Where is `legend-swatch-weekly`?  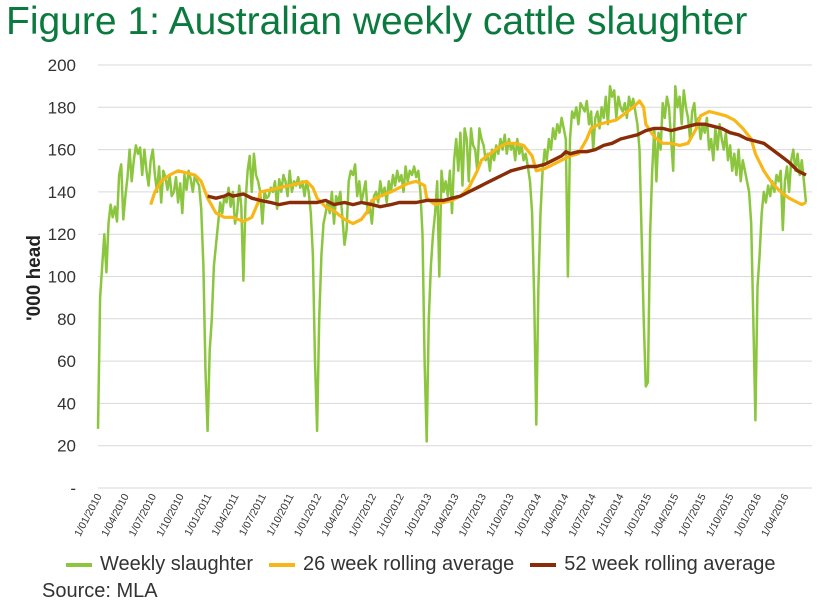
legend-swatch-weekly is located at coordinates (79, 564).